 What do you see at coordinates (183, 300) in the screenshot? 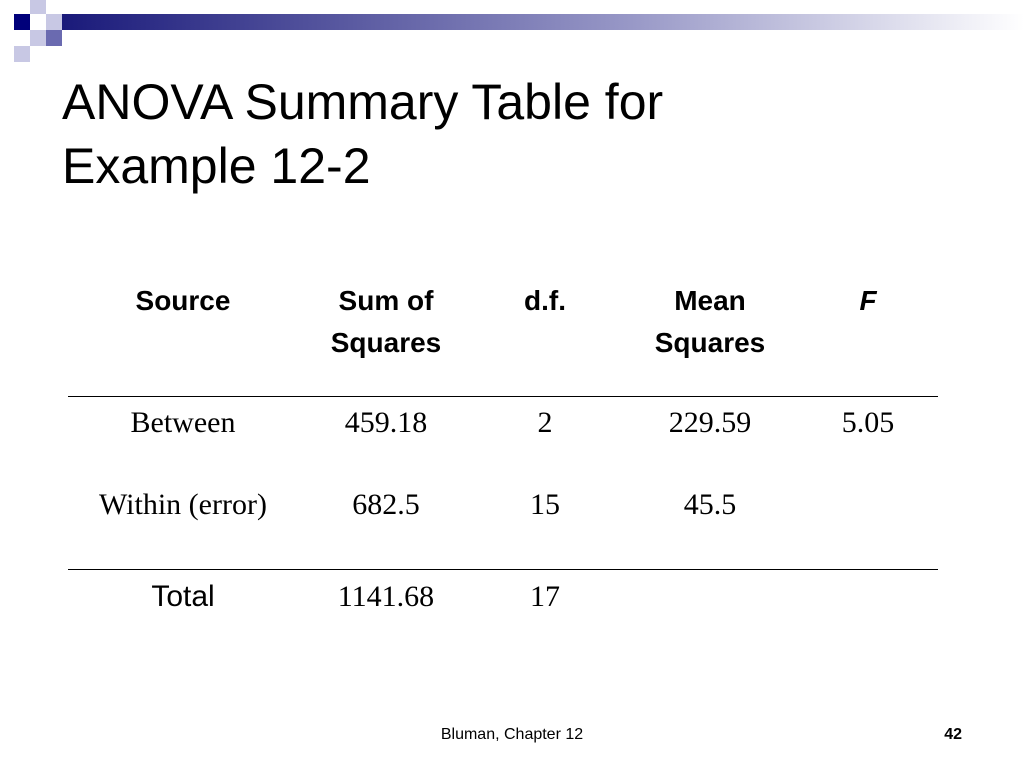
I see `column-header: Source` at bounding box center [183, 300].